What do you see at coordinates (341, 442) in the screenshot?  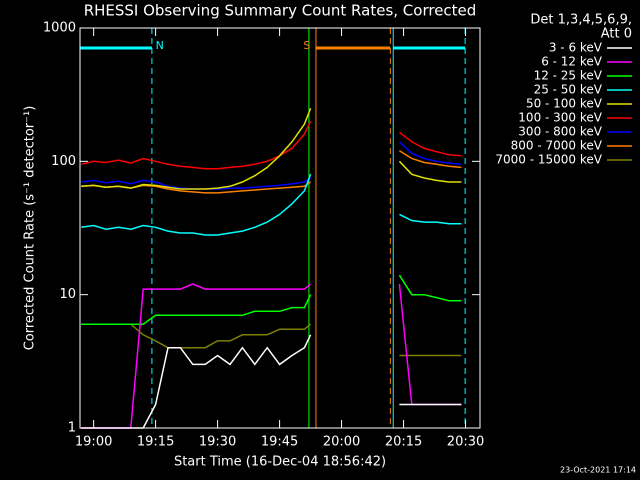 I see `x-tick-label: 20:00` at bounding box center [341, 442].